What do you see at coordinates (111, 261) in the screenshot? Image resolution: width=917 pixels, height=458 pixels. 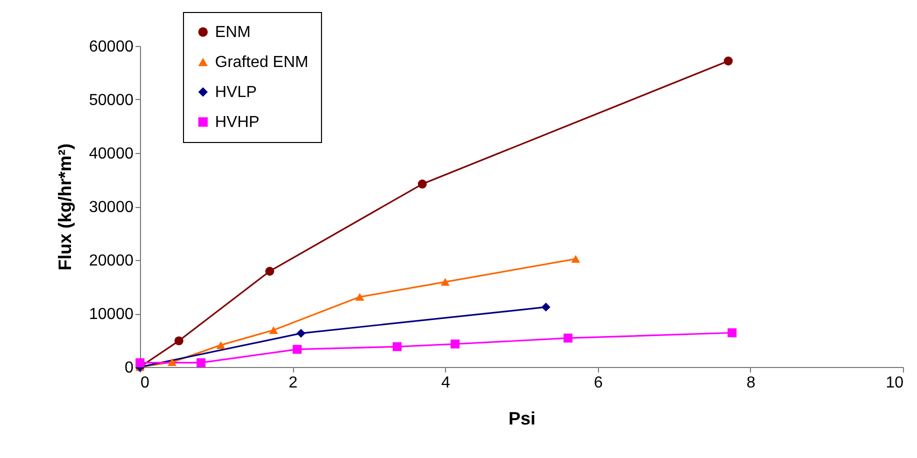 I see `y-tick-label: 20000` at bounding box center [111, 261].